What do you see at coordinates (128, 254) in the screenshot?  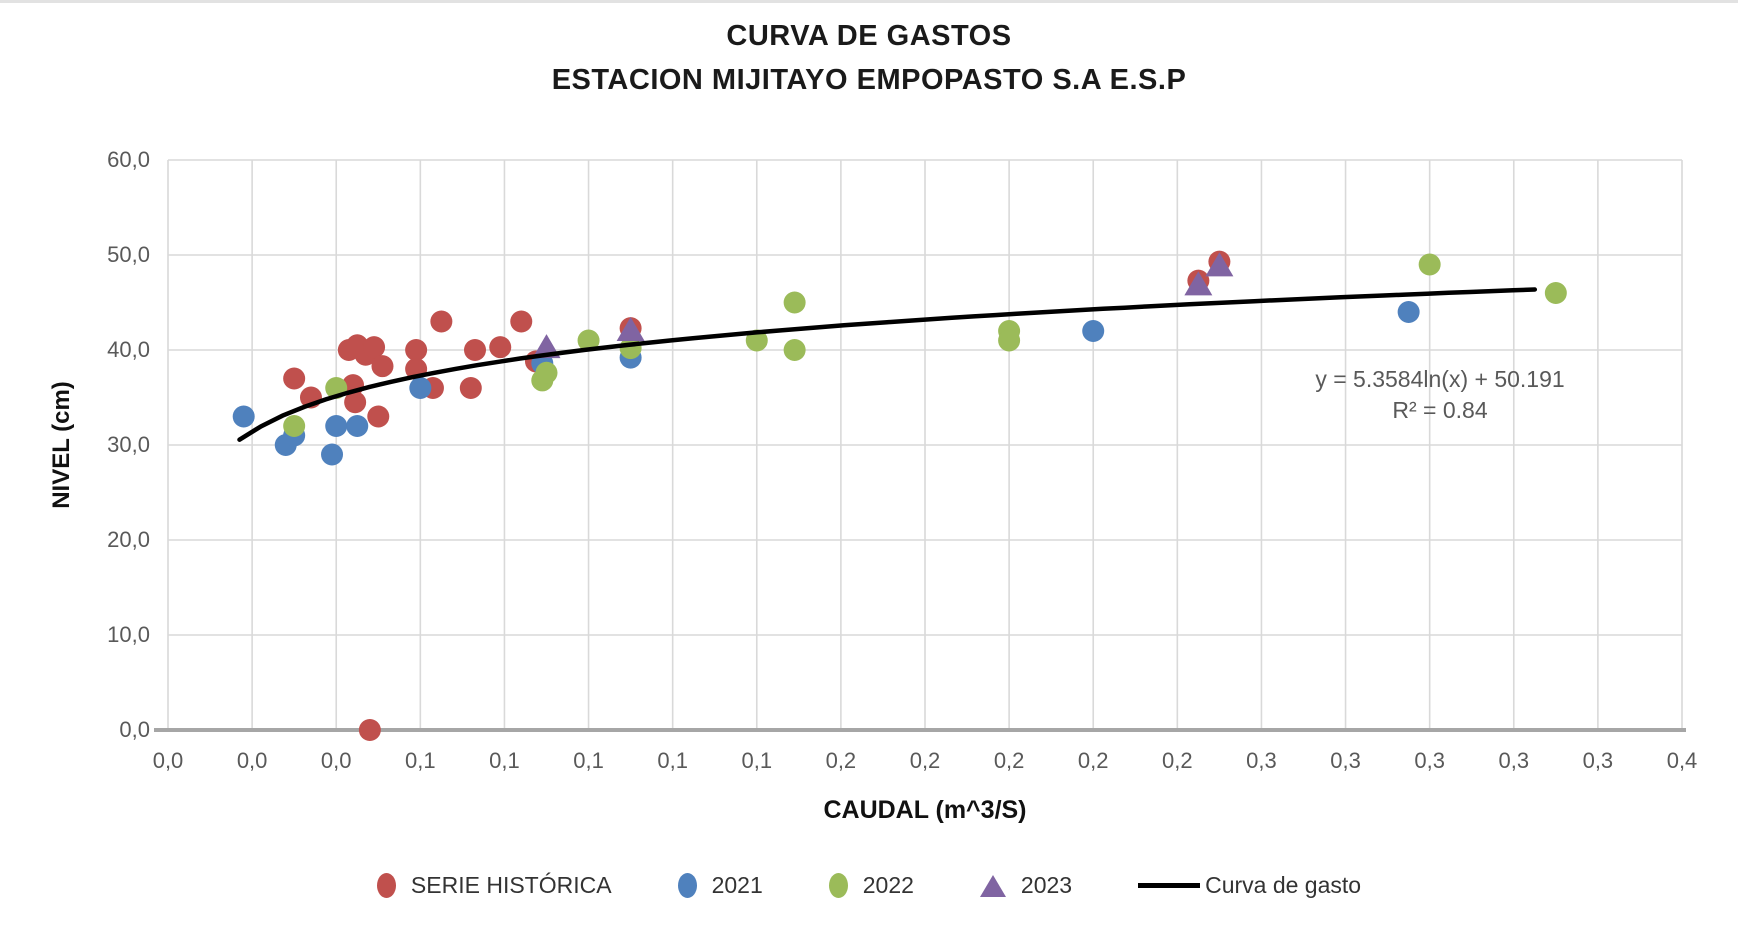 I see `y-tick-label: 50,0` at bounding box center [128, 254].